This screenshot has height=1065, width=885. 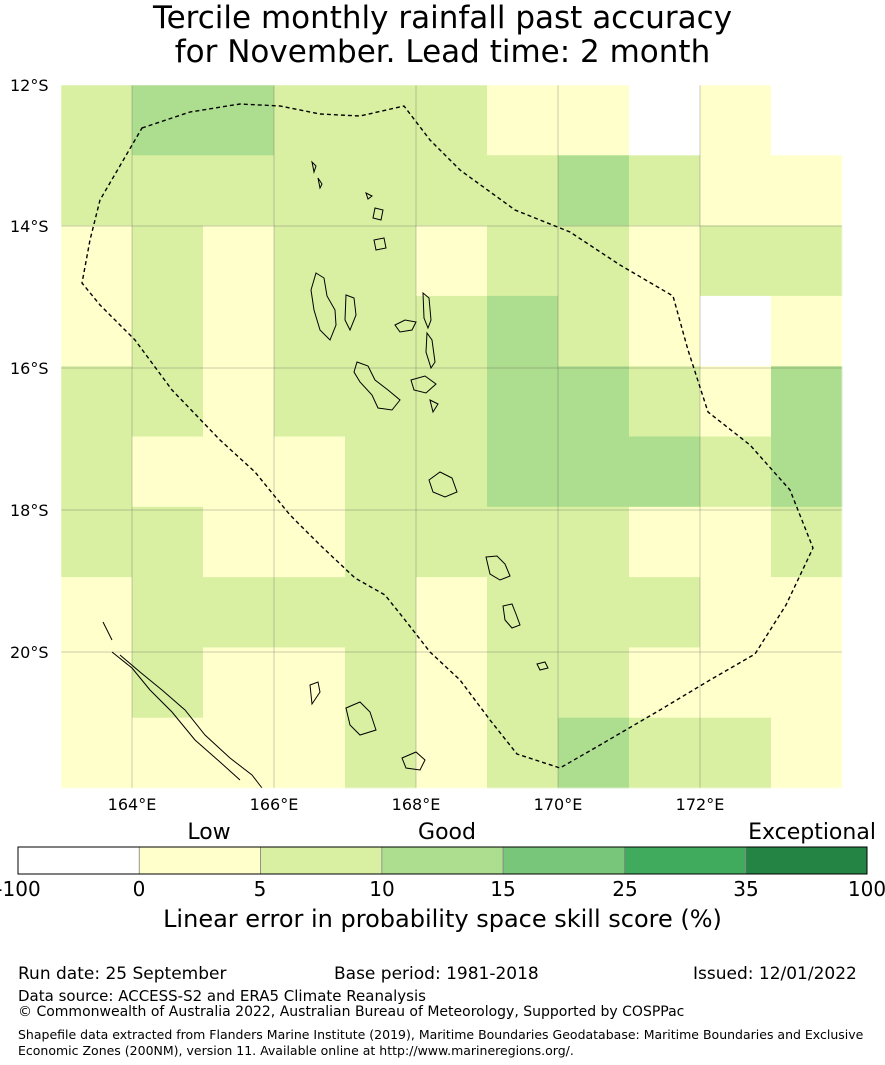 What do you see at coordinates (436, 974) in the screenshot?
I see `base-period: Base period: 1981-2018` at bounding box center [436, 974].